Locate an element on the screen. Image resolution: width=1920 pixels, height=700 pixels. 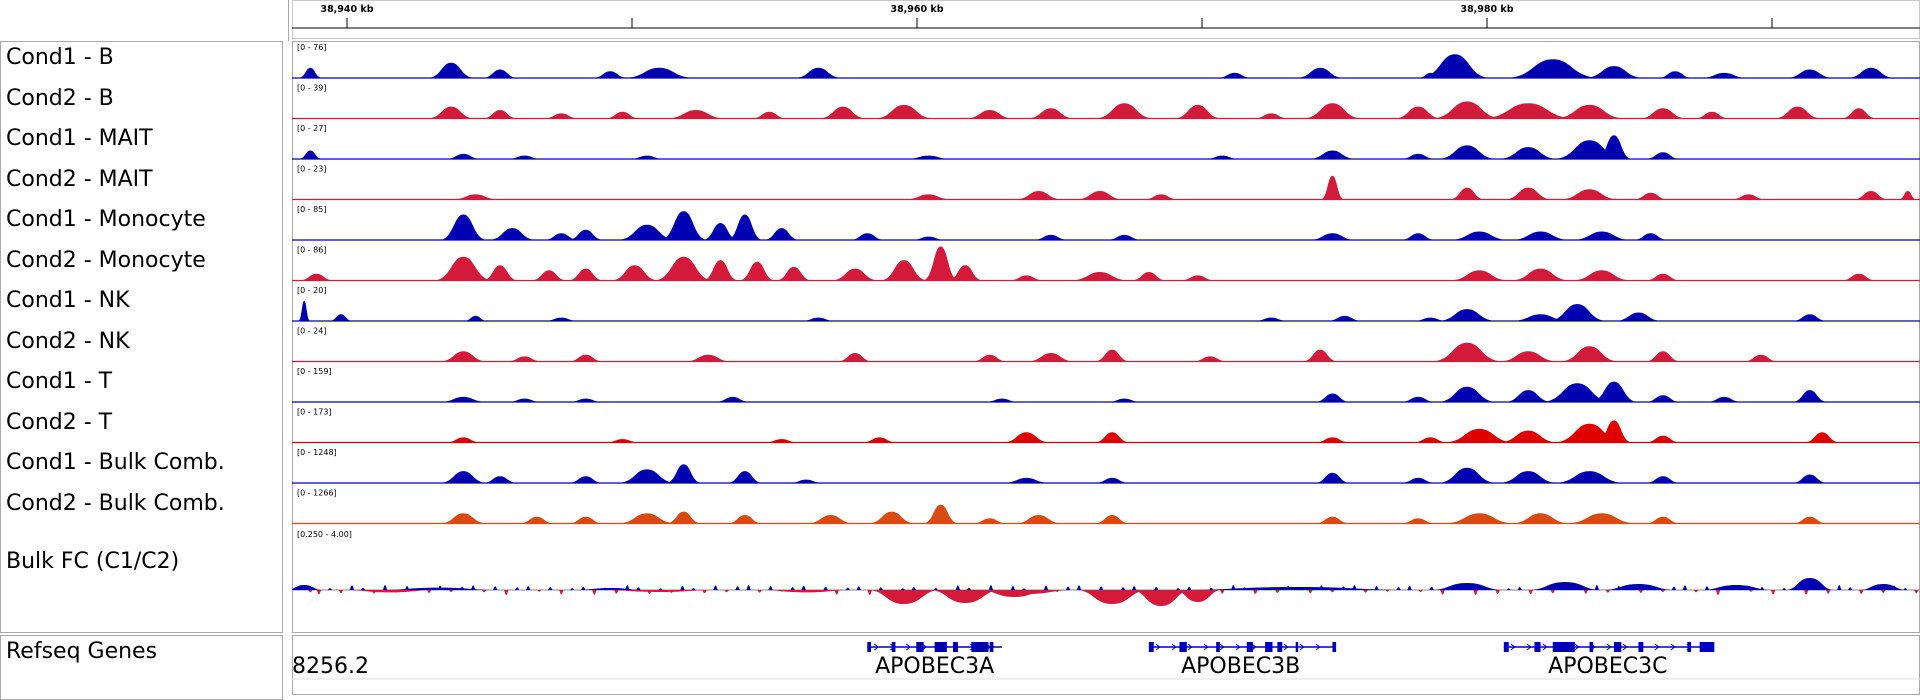
track-name-cond1-t: Cond1 - T is located at coordinates (59, 381).